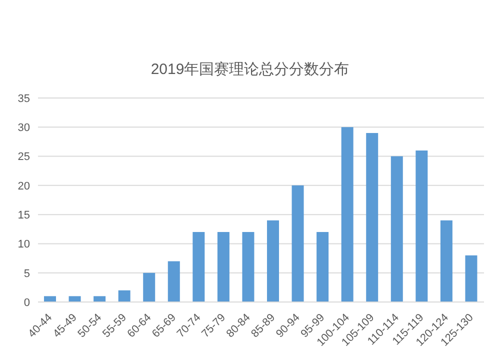 The image size is (500, 362). Describe the element at coordinates (24, 186) in the screenshot. I see `y-tick-label: 20` at that location.